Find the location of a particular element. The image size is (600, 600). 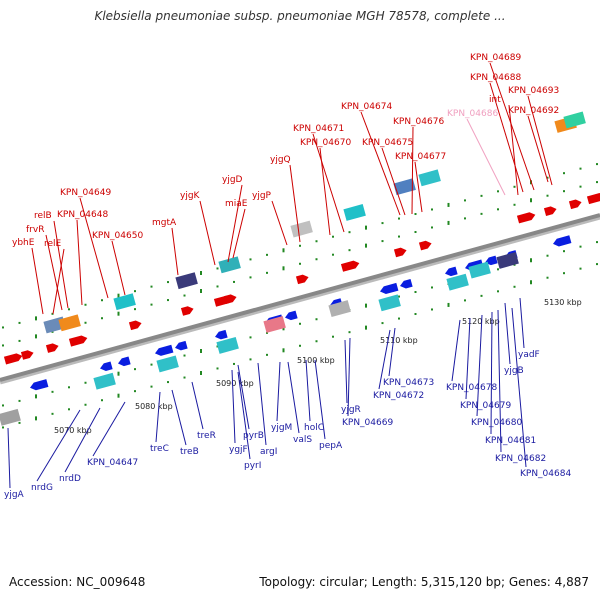

forward-gene-label: KPN_04692 is located at coordinates (533, 111).